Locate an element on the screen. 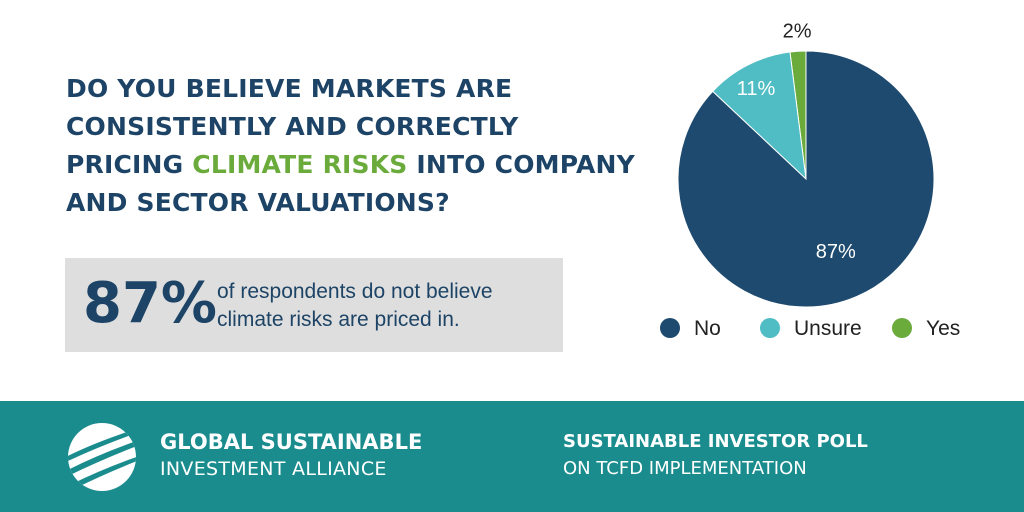 Image resolution: width=1024 pixels, height=512 pixels. stat-percent: 87% is located at coordinates (150, 303).